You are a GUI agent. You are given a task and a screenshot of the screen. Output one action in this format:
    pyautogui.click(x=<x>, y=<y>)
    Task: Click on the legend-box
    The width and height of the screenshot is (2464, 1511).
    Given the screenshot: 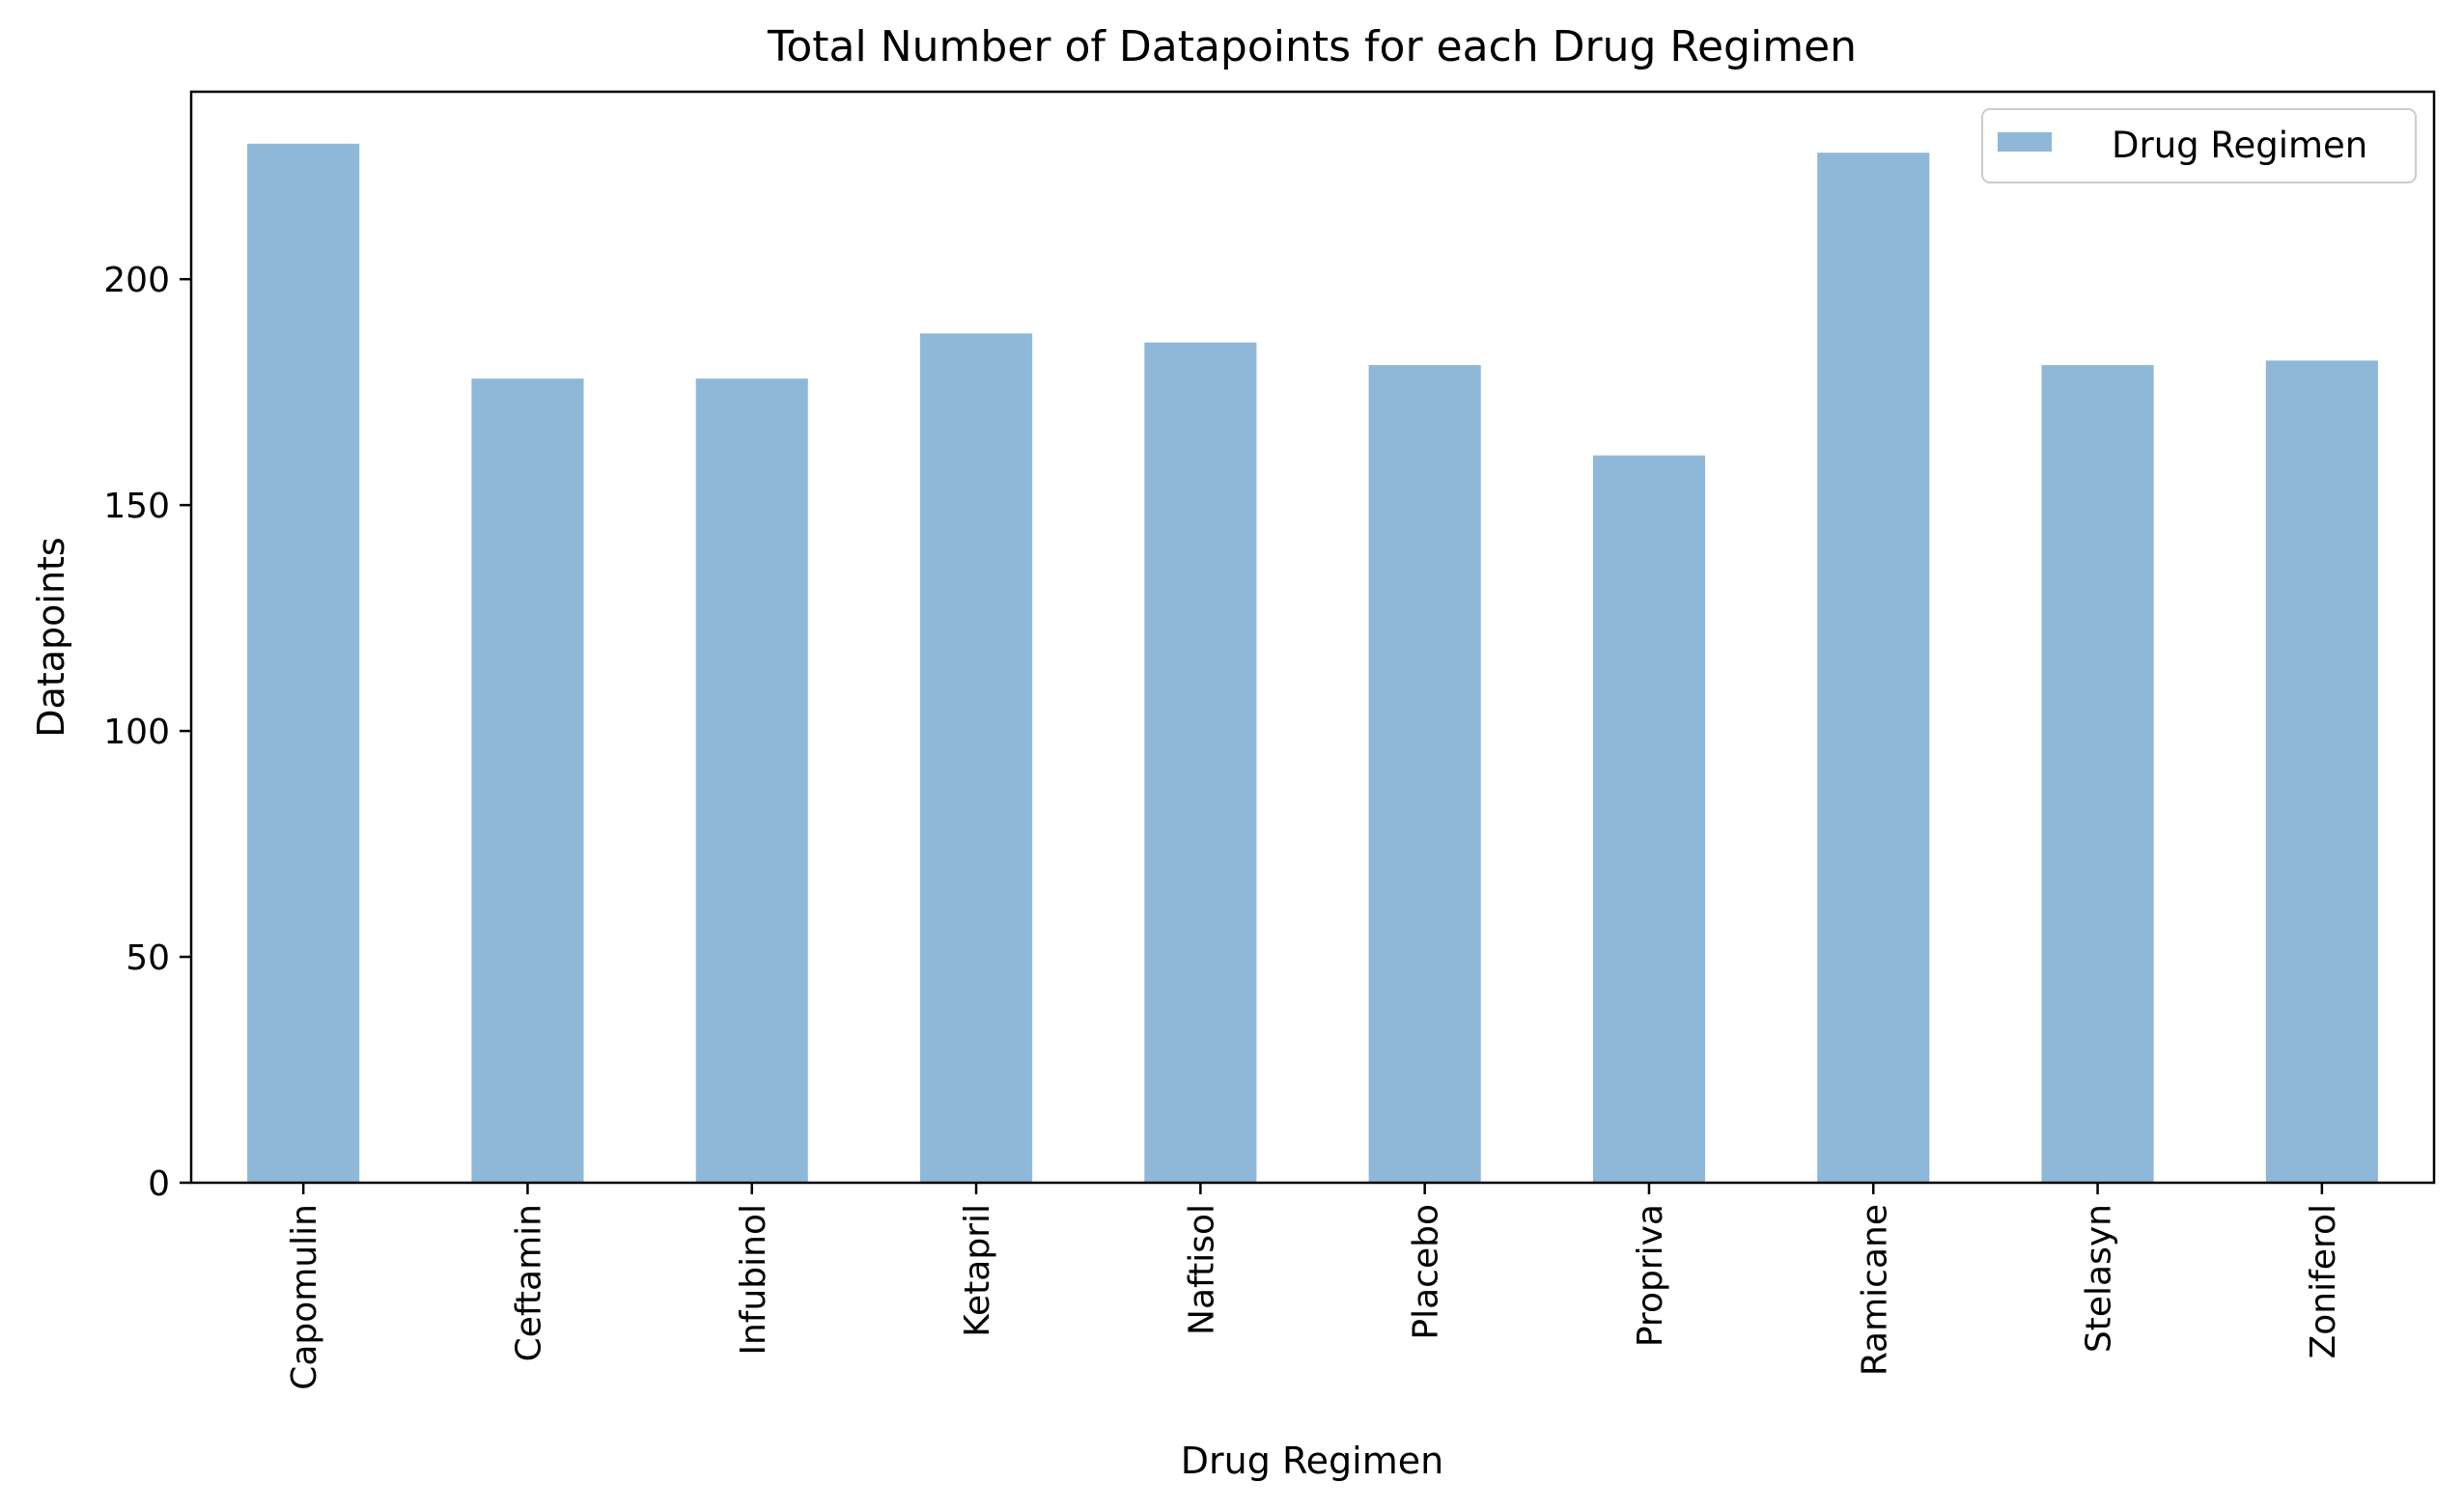 What is the action you would take?
    pyautogui.click(x=2199, y=146)
    